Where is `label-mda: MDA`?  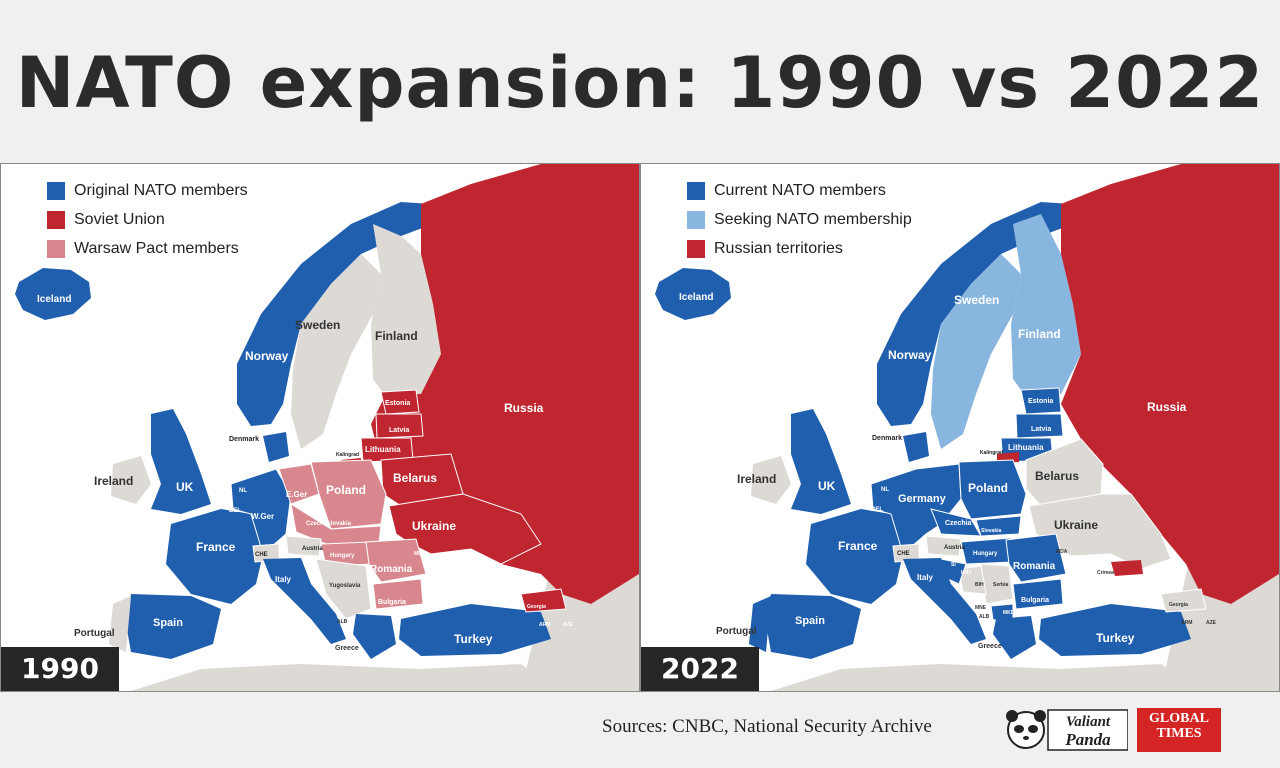 label-mda: MDA is located at coordinates (1062, 552).